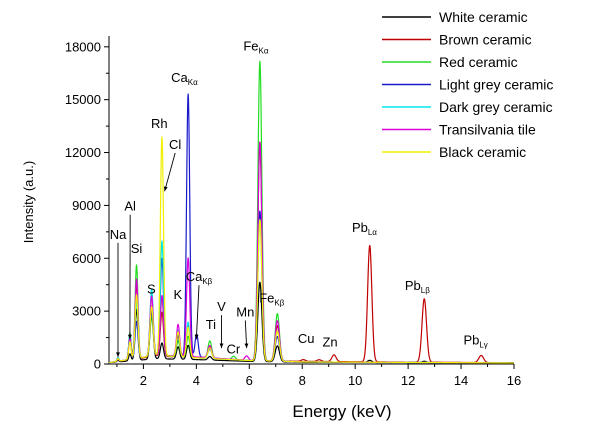  What do you see at coordinates (482, 152) in the screenshot?
I see `legend-label: Black ceramic` at bounding box center [482, 152].